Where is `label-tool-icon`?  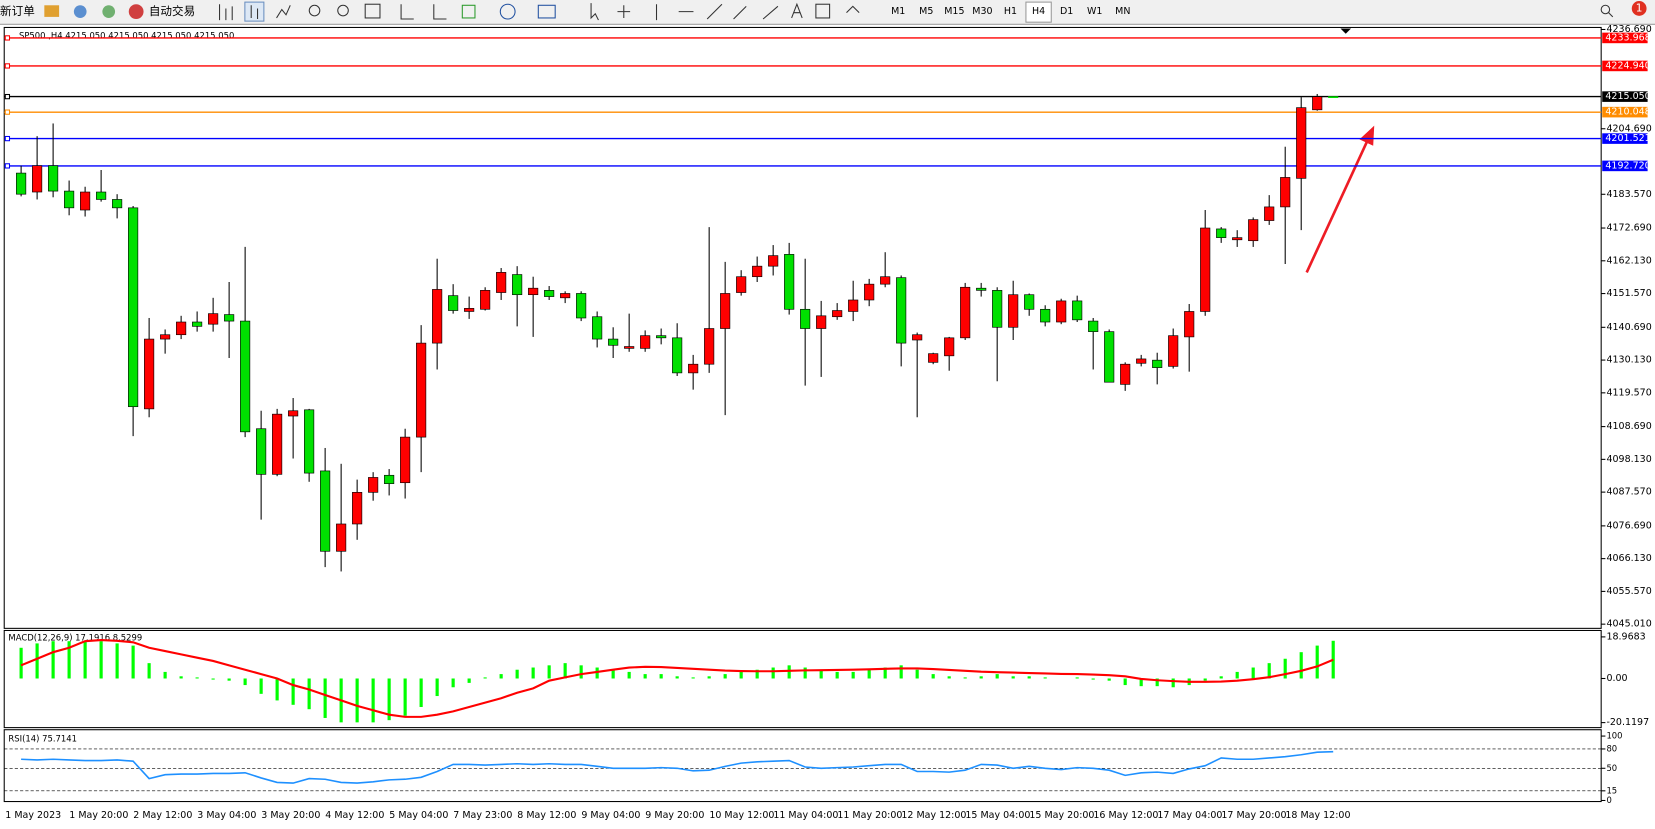
label-tool-icon is located at coordinates (823, 11).